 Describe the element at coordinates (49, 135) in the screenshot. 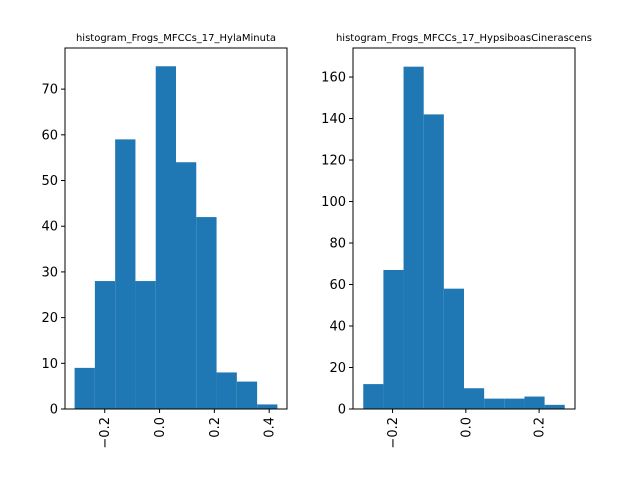

I see `left-y-tick-label: 60` at that location.